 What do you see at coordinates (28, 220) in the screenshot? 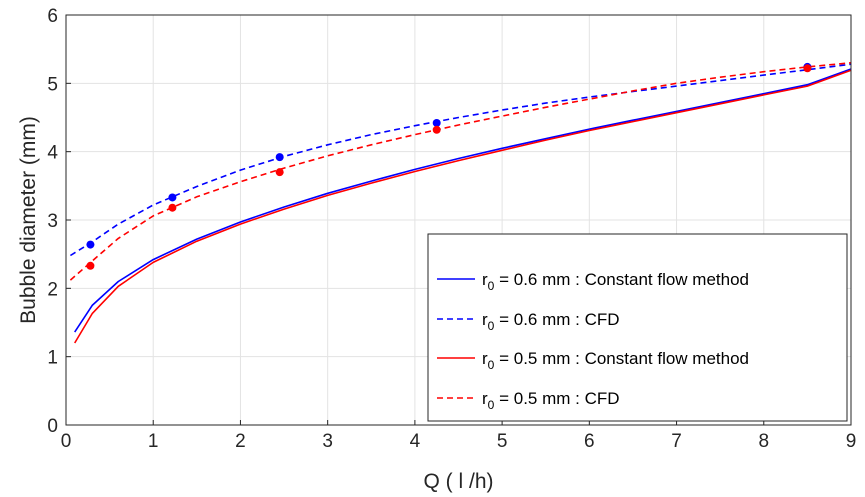
I see `y-axis-label: Bubble diameter (mm)` at bounding box center [28, 220].